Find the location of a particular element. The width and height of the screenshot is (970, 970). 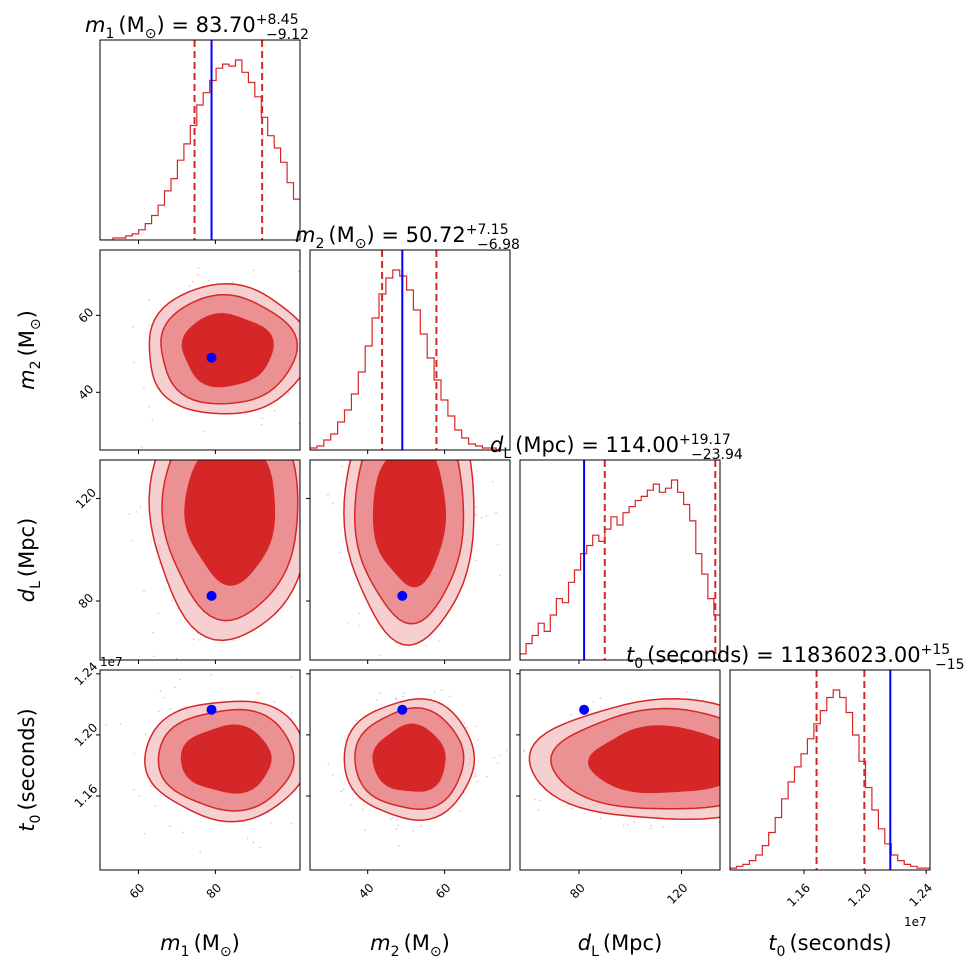

title-m2-plus: +7.15 is located at coordinates (487, 230).